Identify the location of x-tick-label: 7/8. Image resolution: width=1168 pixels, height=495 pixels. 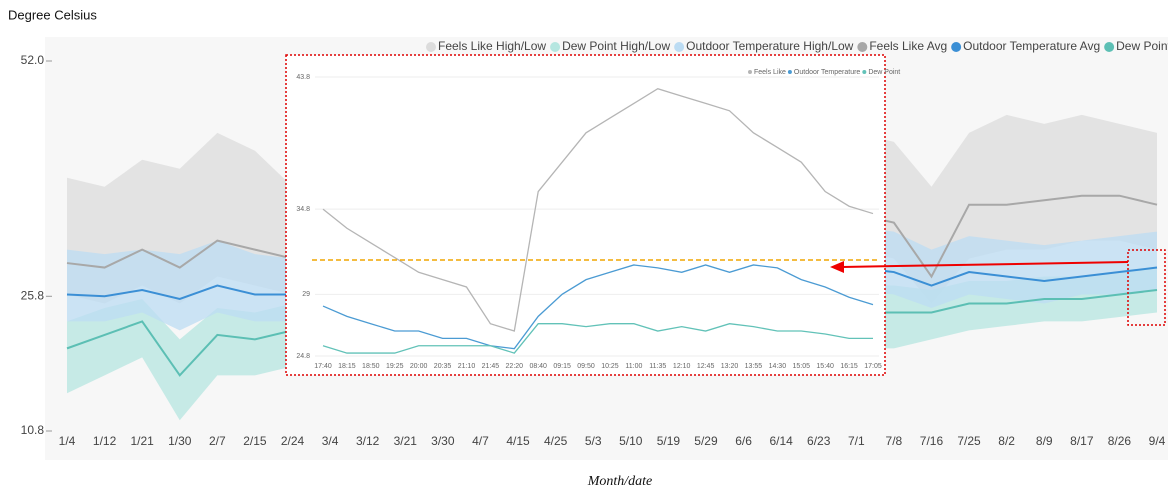
(894, 441).